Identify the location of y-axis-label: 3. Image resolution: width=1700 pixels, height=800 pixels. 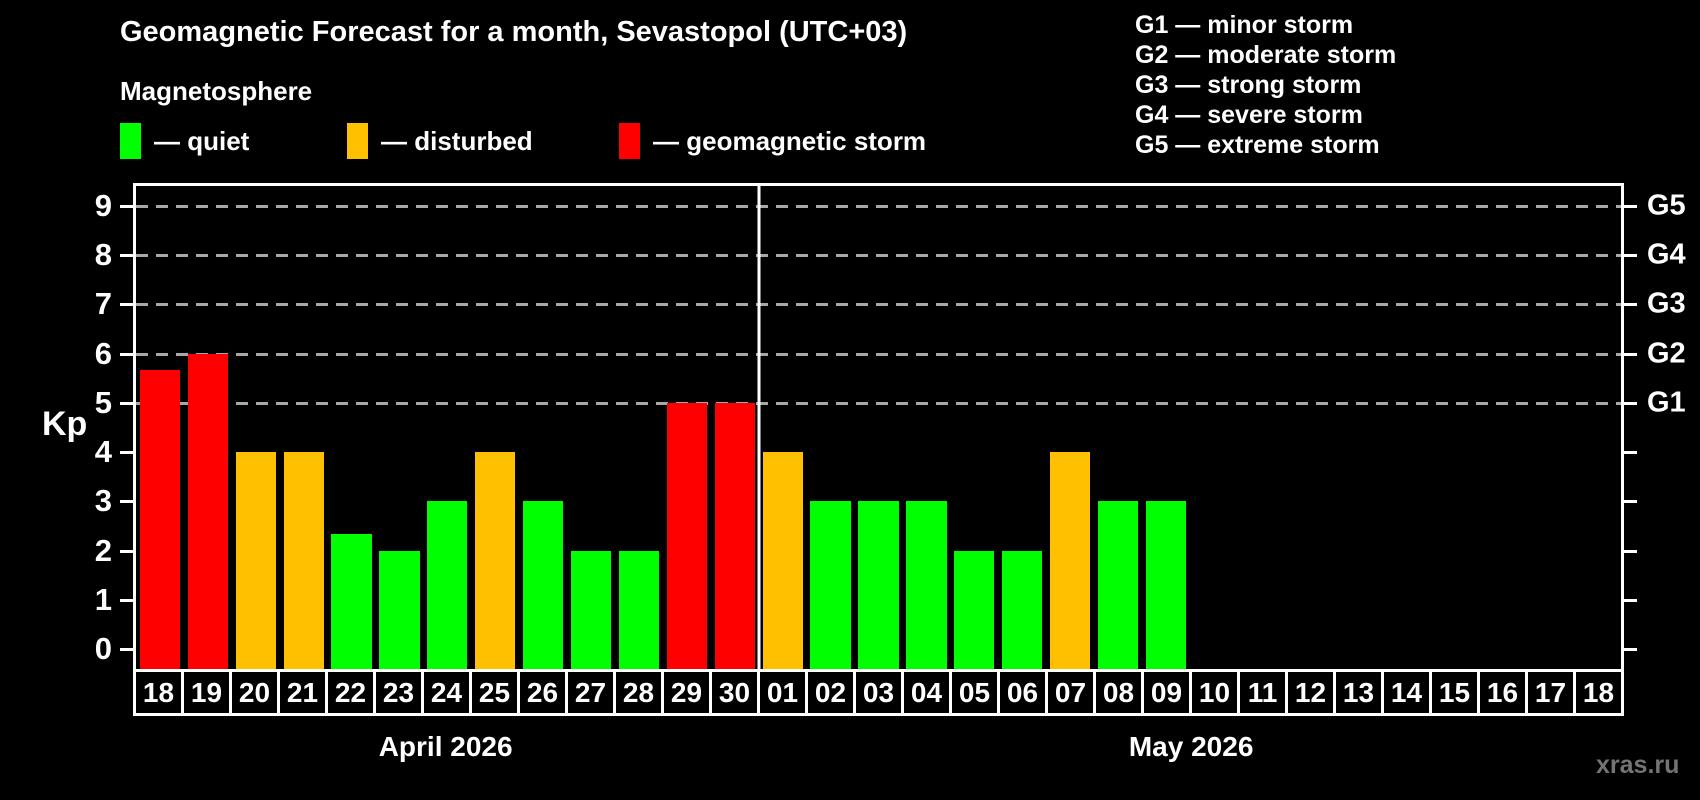
(103, 501).